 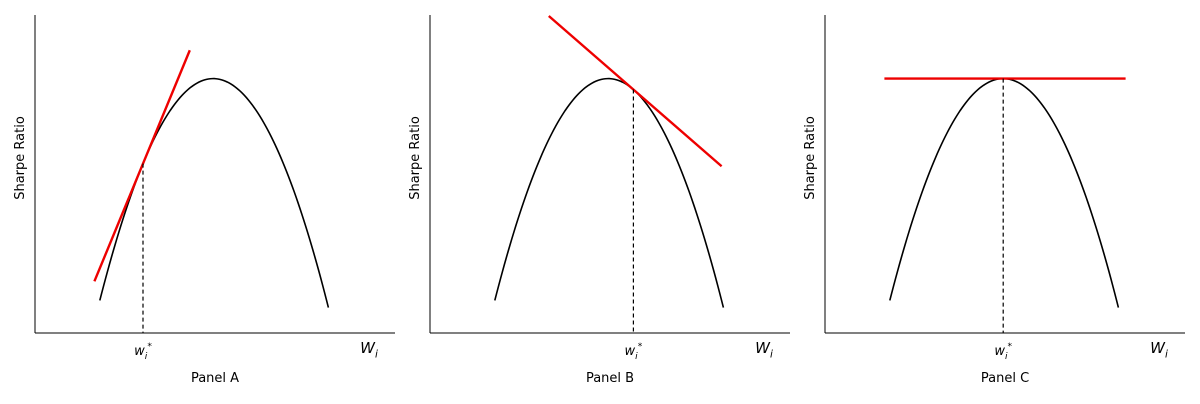 What do you see at coordinates (610, 378) in the screenshot?
I see `panel-label: Panel B` at bounding box center [610, 378].